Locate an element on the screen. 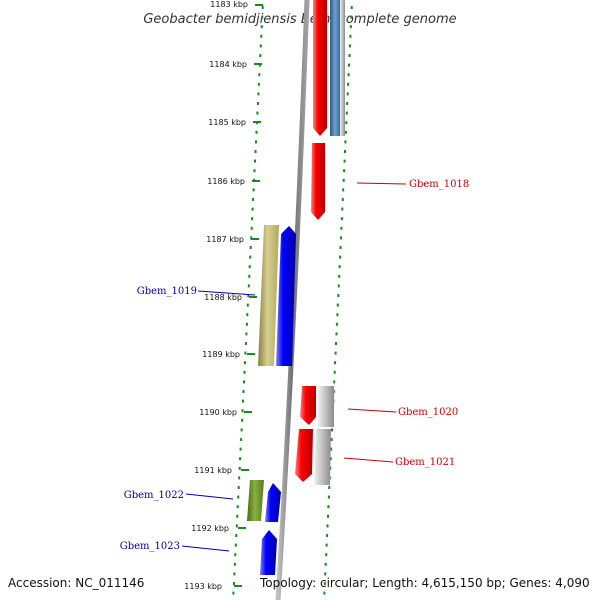  genome-backbone is located at coordinates (292, 300).